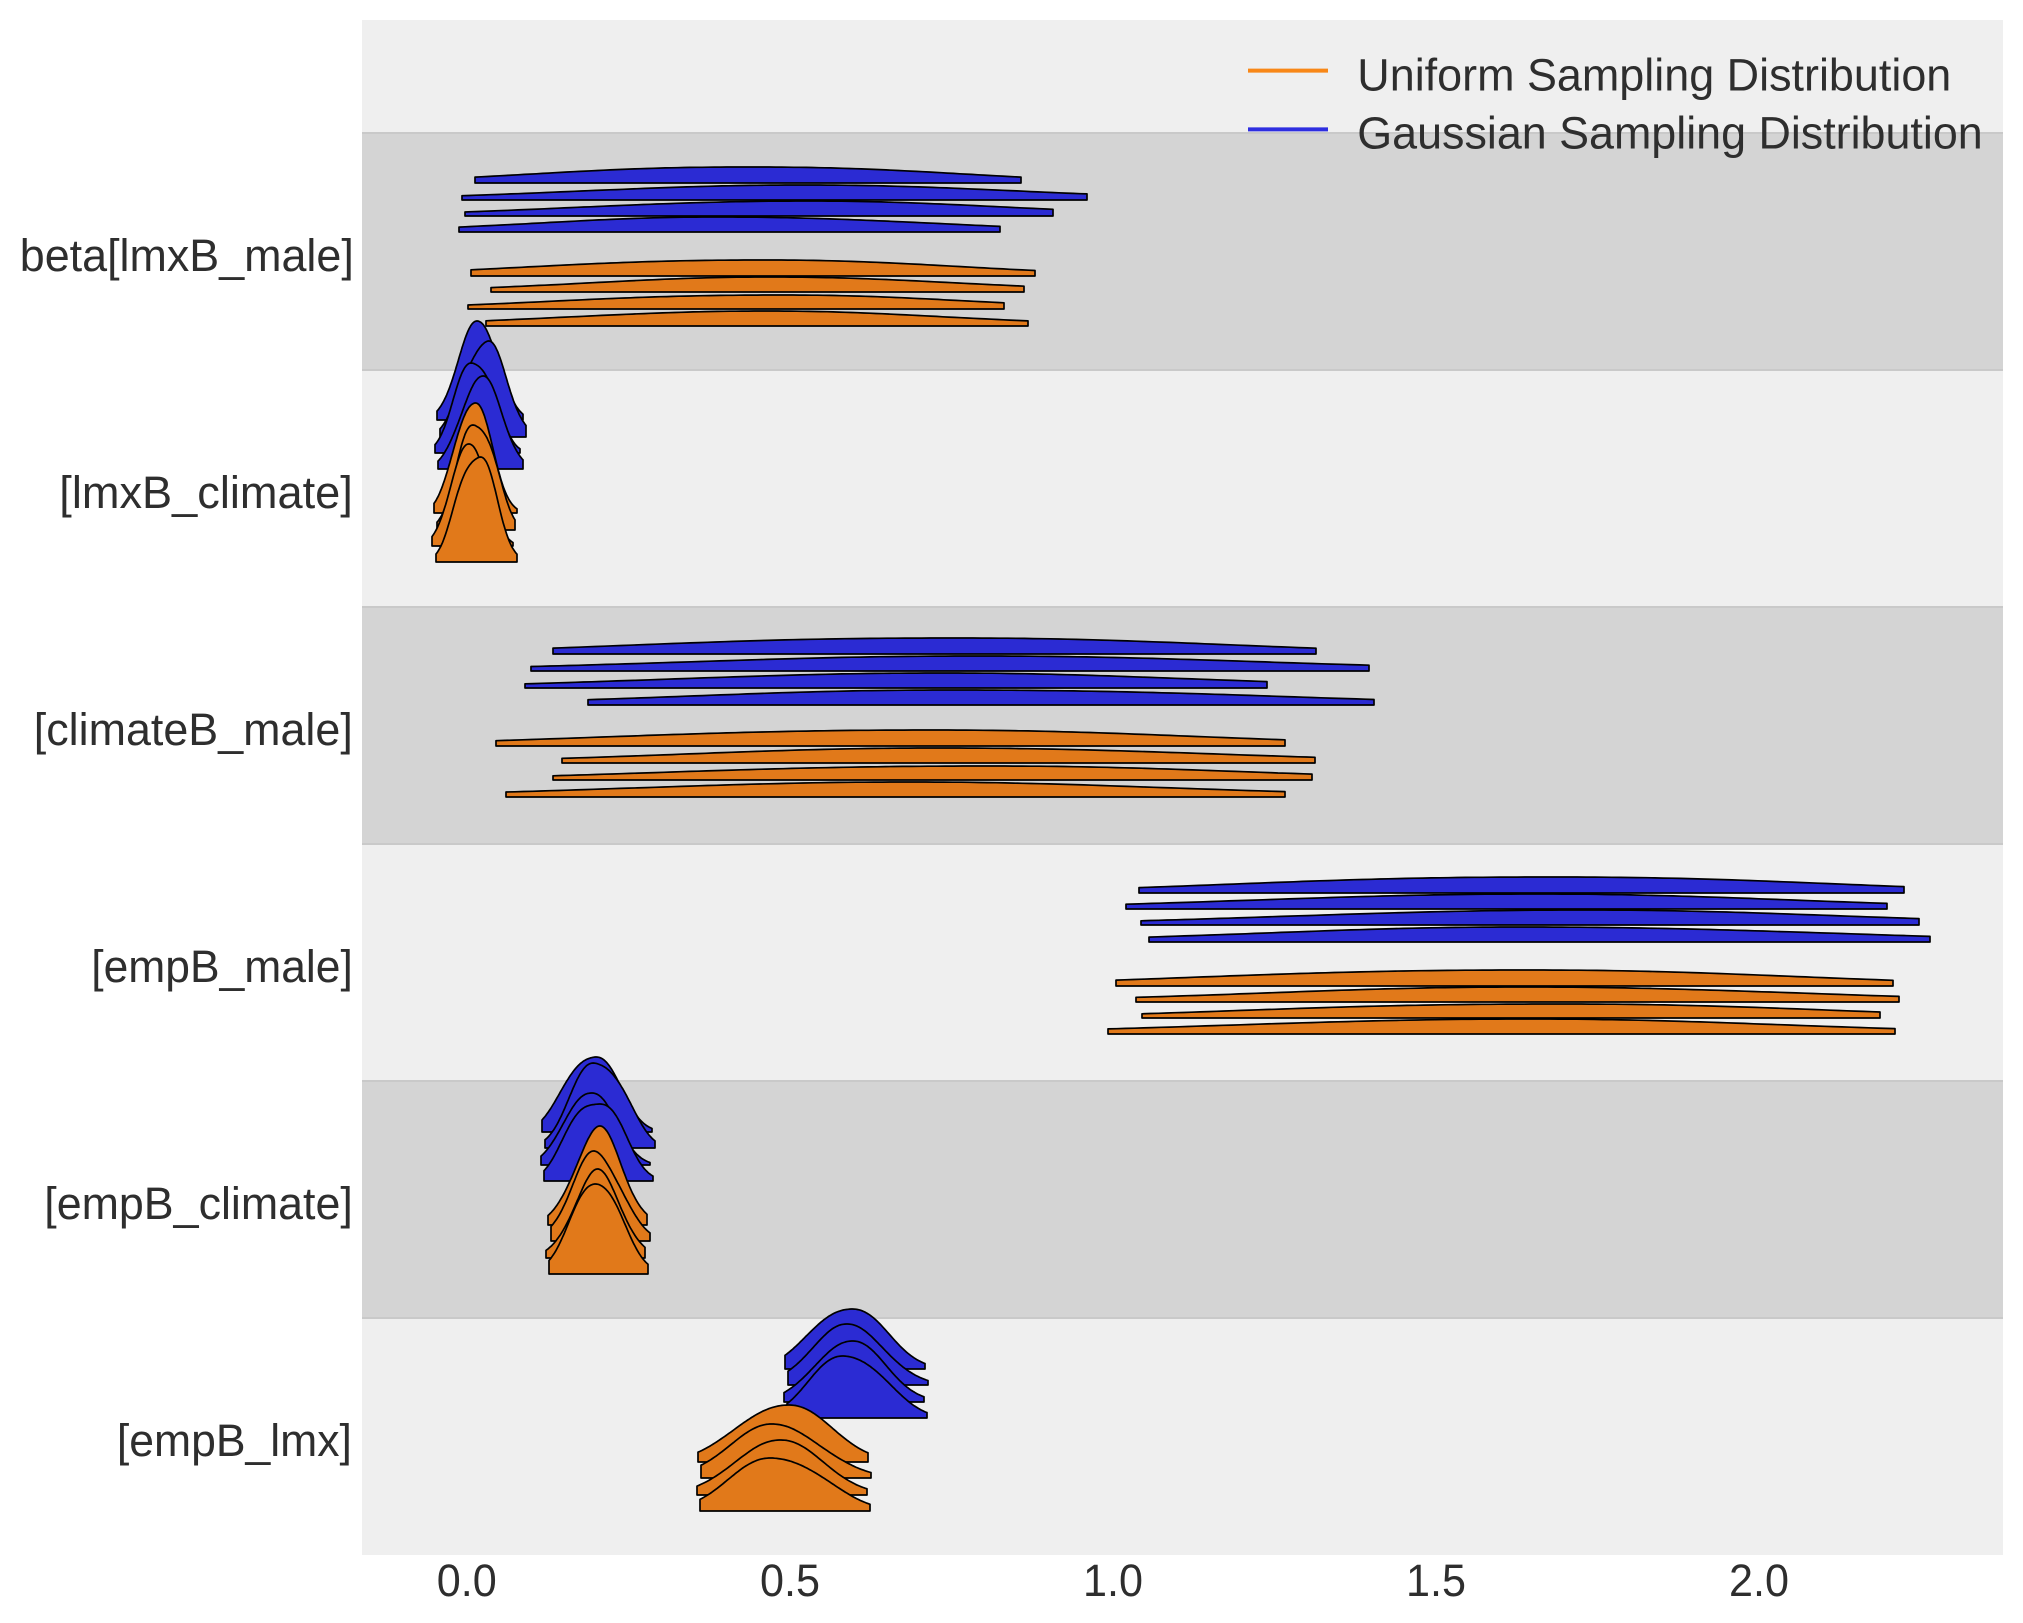 This screenshot has width=2023, height=1623. Describe the element at coordinates (198, 1203) in the screenshot. I see `svg-text: [empB_climate]` at that location.